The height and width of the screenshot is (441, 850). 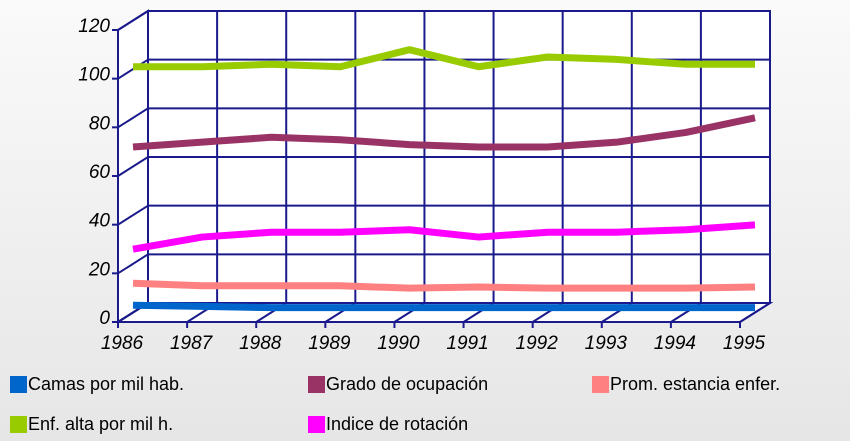 What do you see at coordinates (192, 343) in the screenshot?
I see `x-tick-label: 1987` at bounding box center [192, 343].